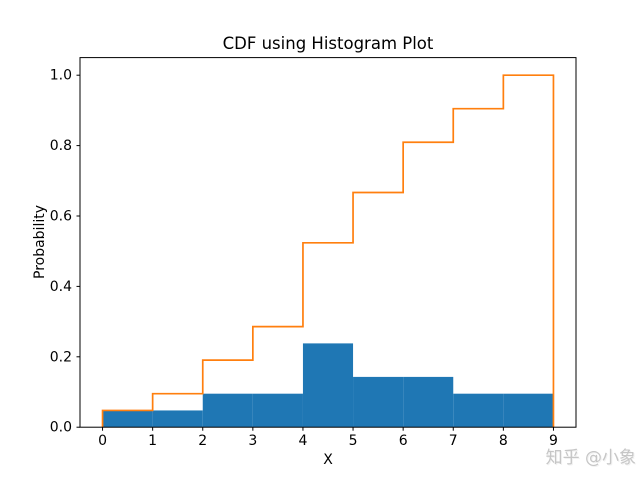 Image resolution: width=640 pixels, height=480 pixels. Describe the element at coordinates (328, 460) in the screenshot. I see `x-axis-label: X` at that location.